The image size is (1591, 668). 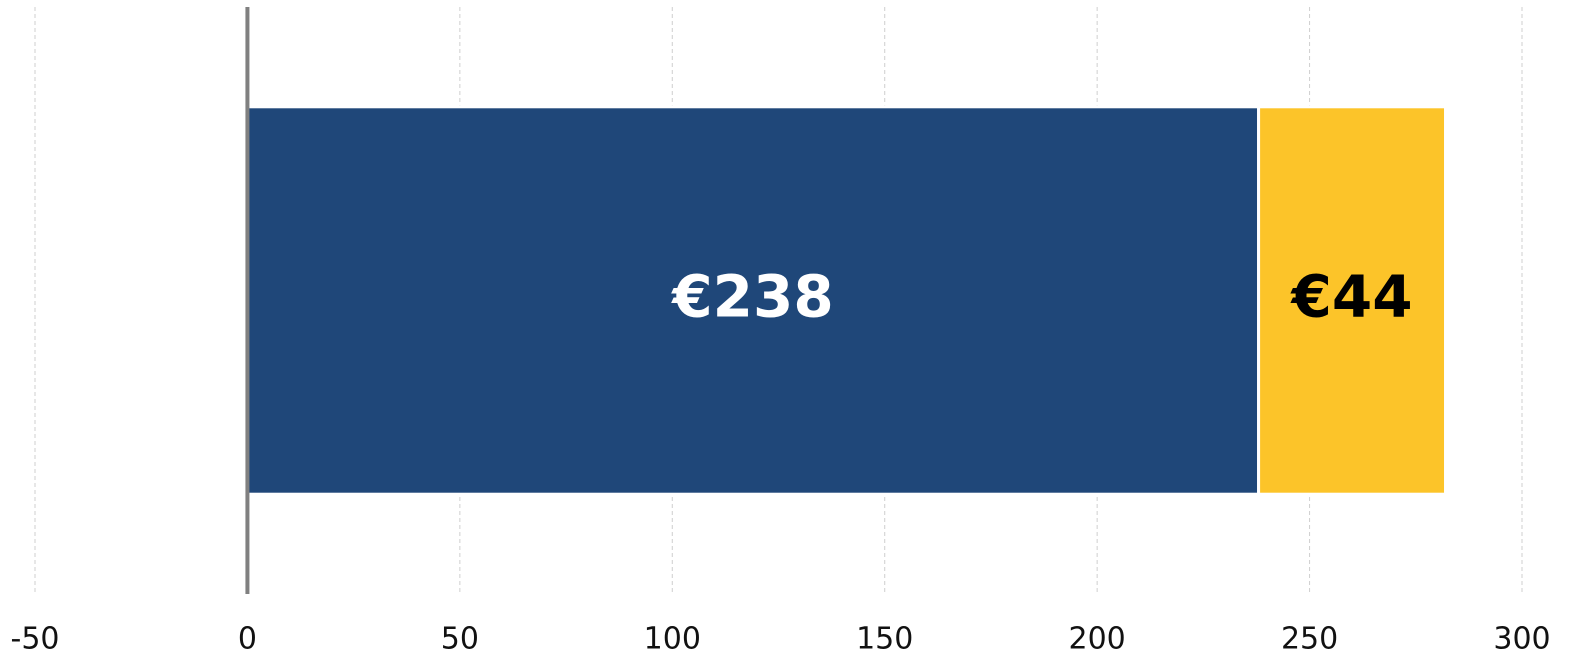 I want to click on x-tick-label: 300, so click(x=1521, y=639).